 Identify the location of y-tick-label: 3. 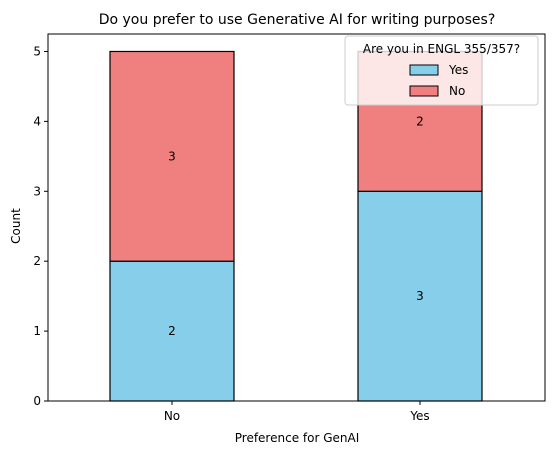
(37, 191).